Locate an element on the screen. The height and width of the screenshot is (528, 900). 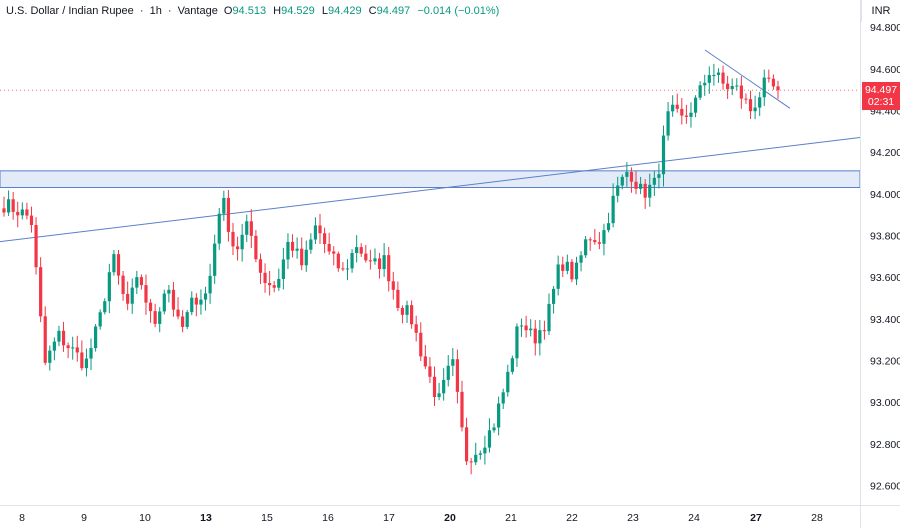
price-tick-label: 93.200 is located at coordinates (885, 361).